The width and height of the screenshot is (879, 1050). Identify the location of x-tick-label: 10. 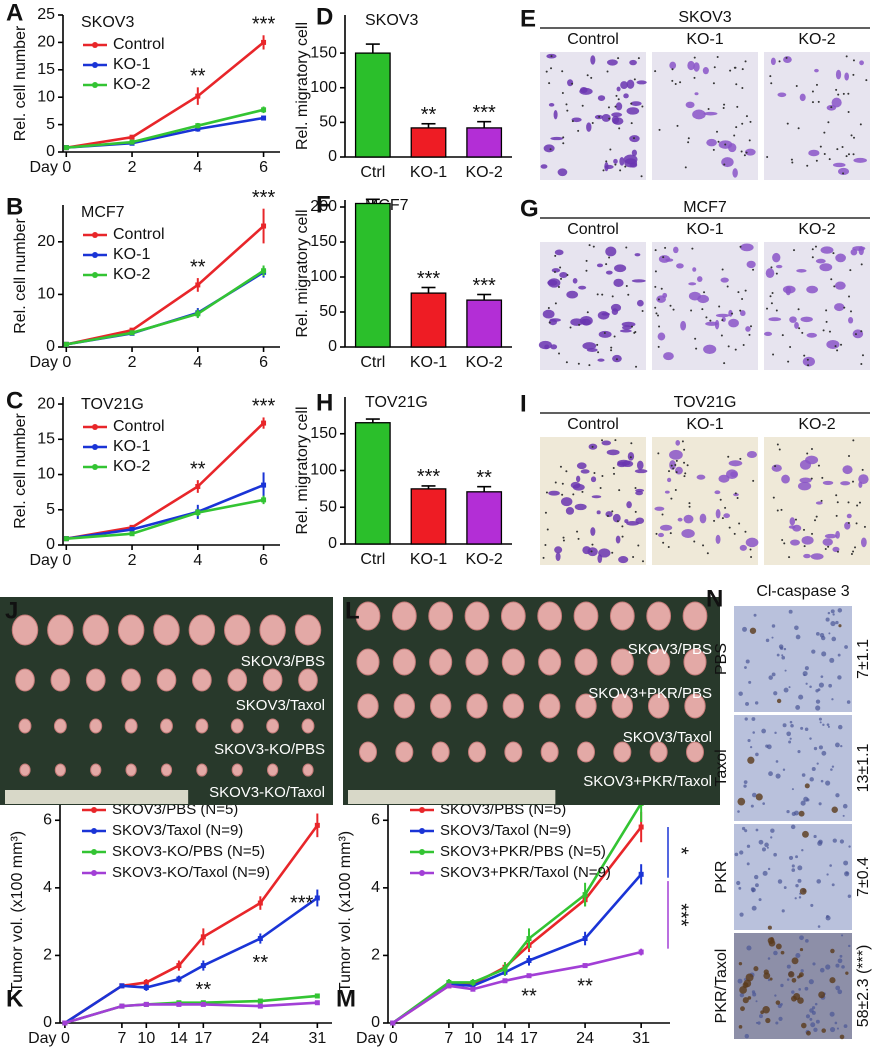
(473, 1038).